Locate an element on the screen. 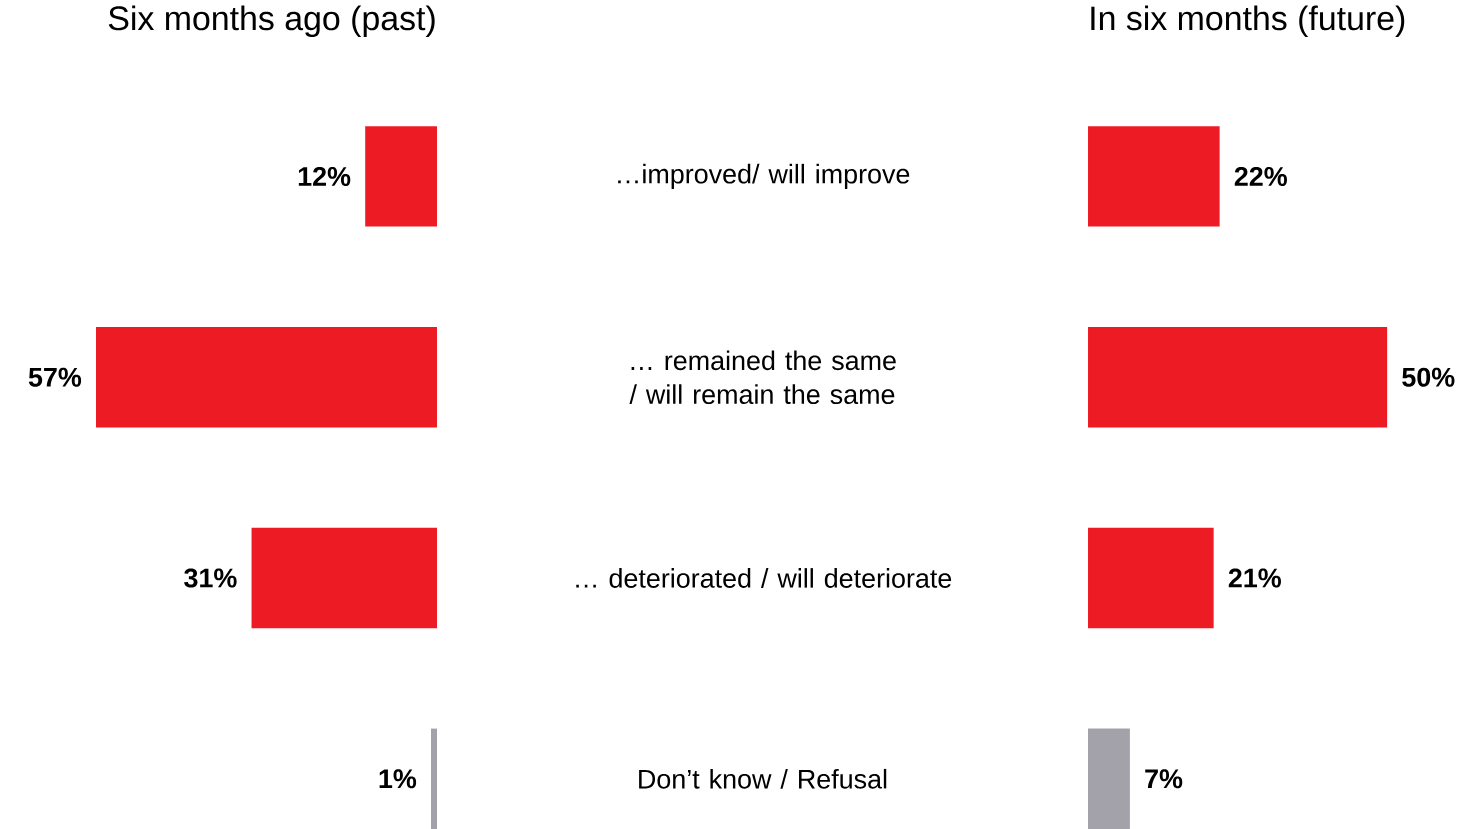 The image size is (1473, 829). y-tick-label: … remained the same / will remain the same is located at coordinates (762, 377).